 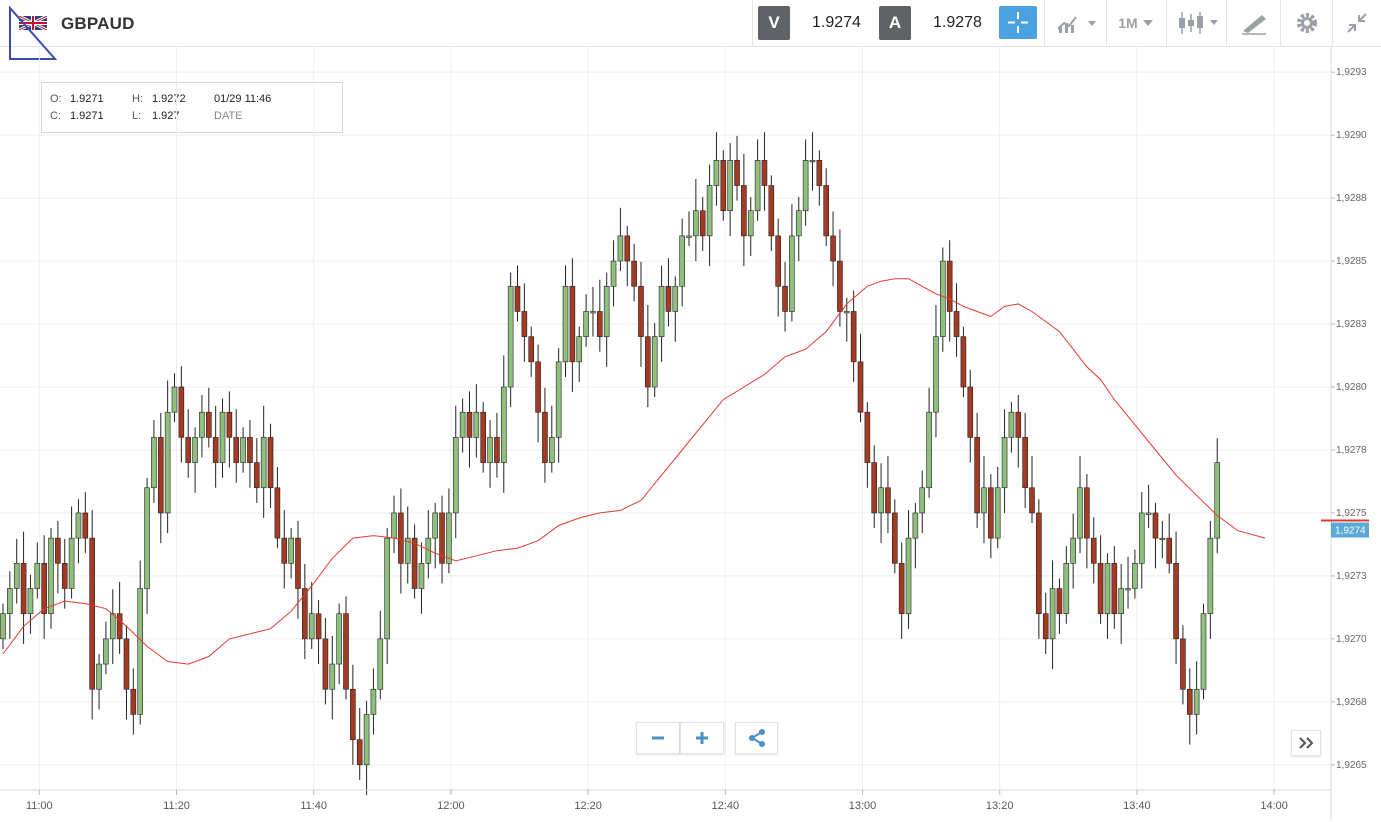 What do you see at coordinates (1075, 23) in the screenshot?
I see `chart-type-button` at bounding box center [1075, 23].